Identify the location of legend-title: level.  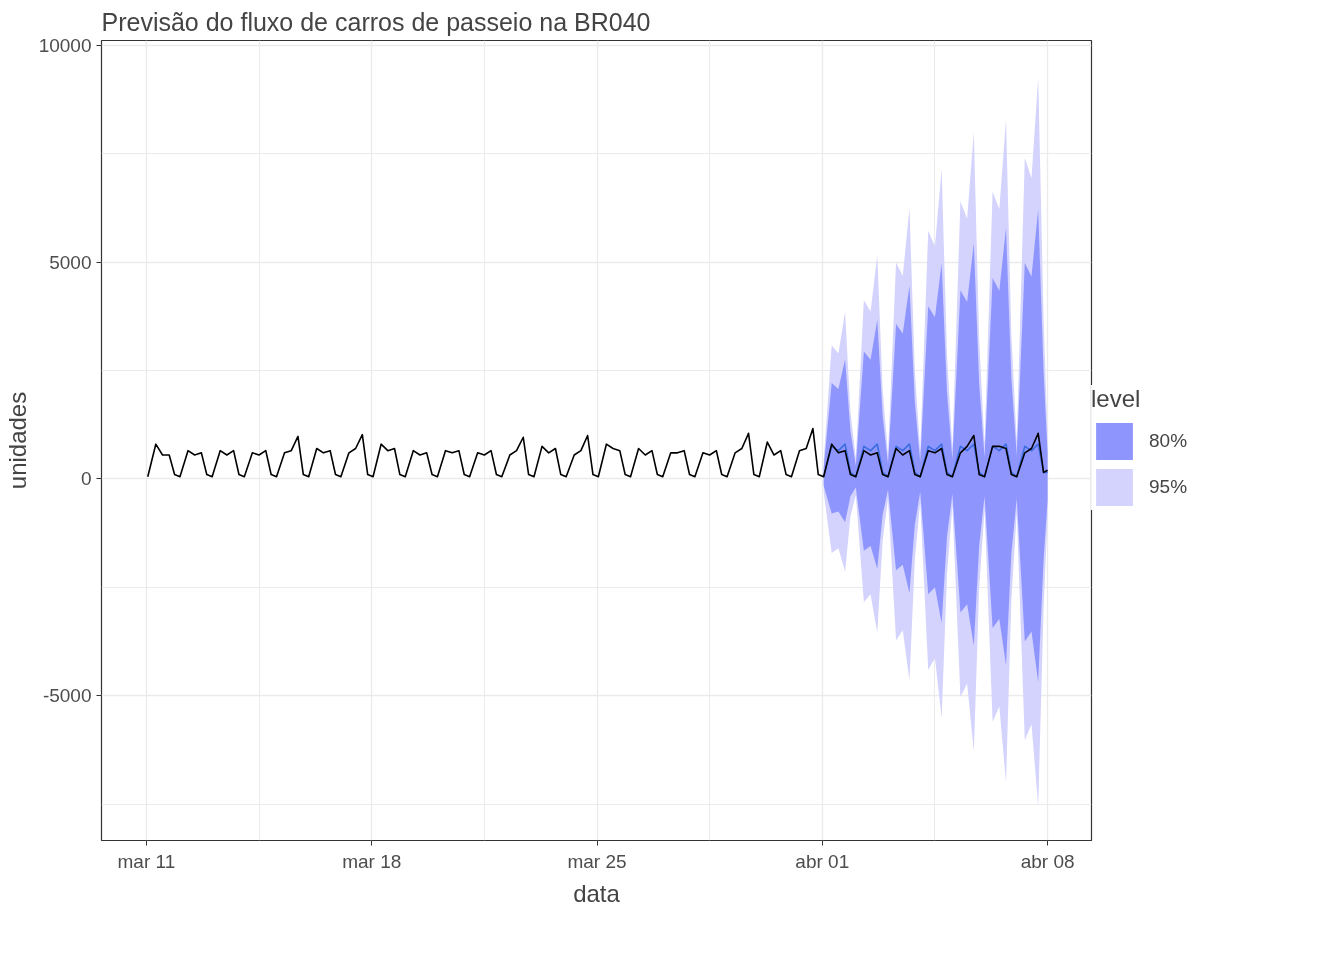
(1116, 399).